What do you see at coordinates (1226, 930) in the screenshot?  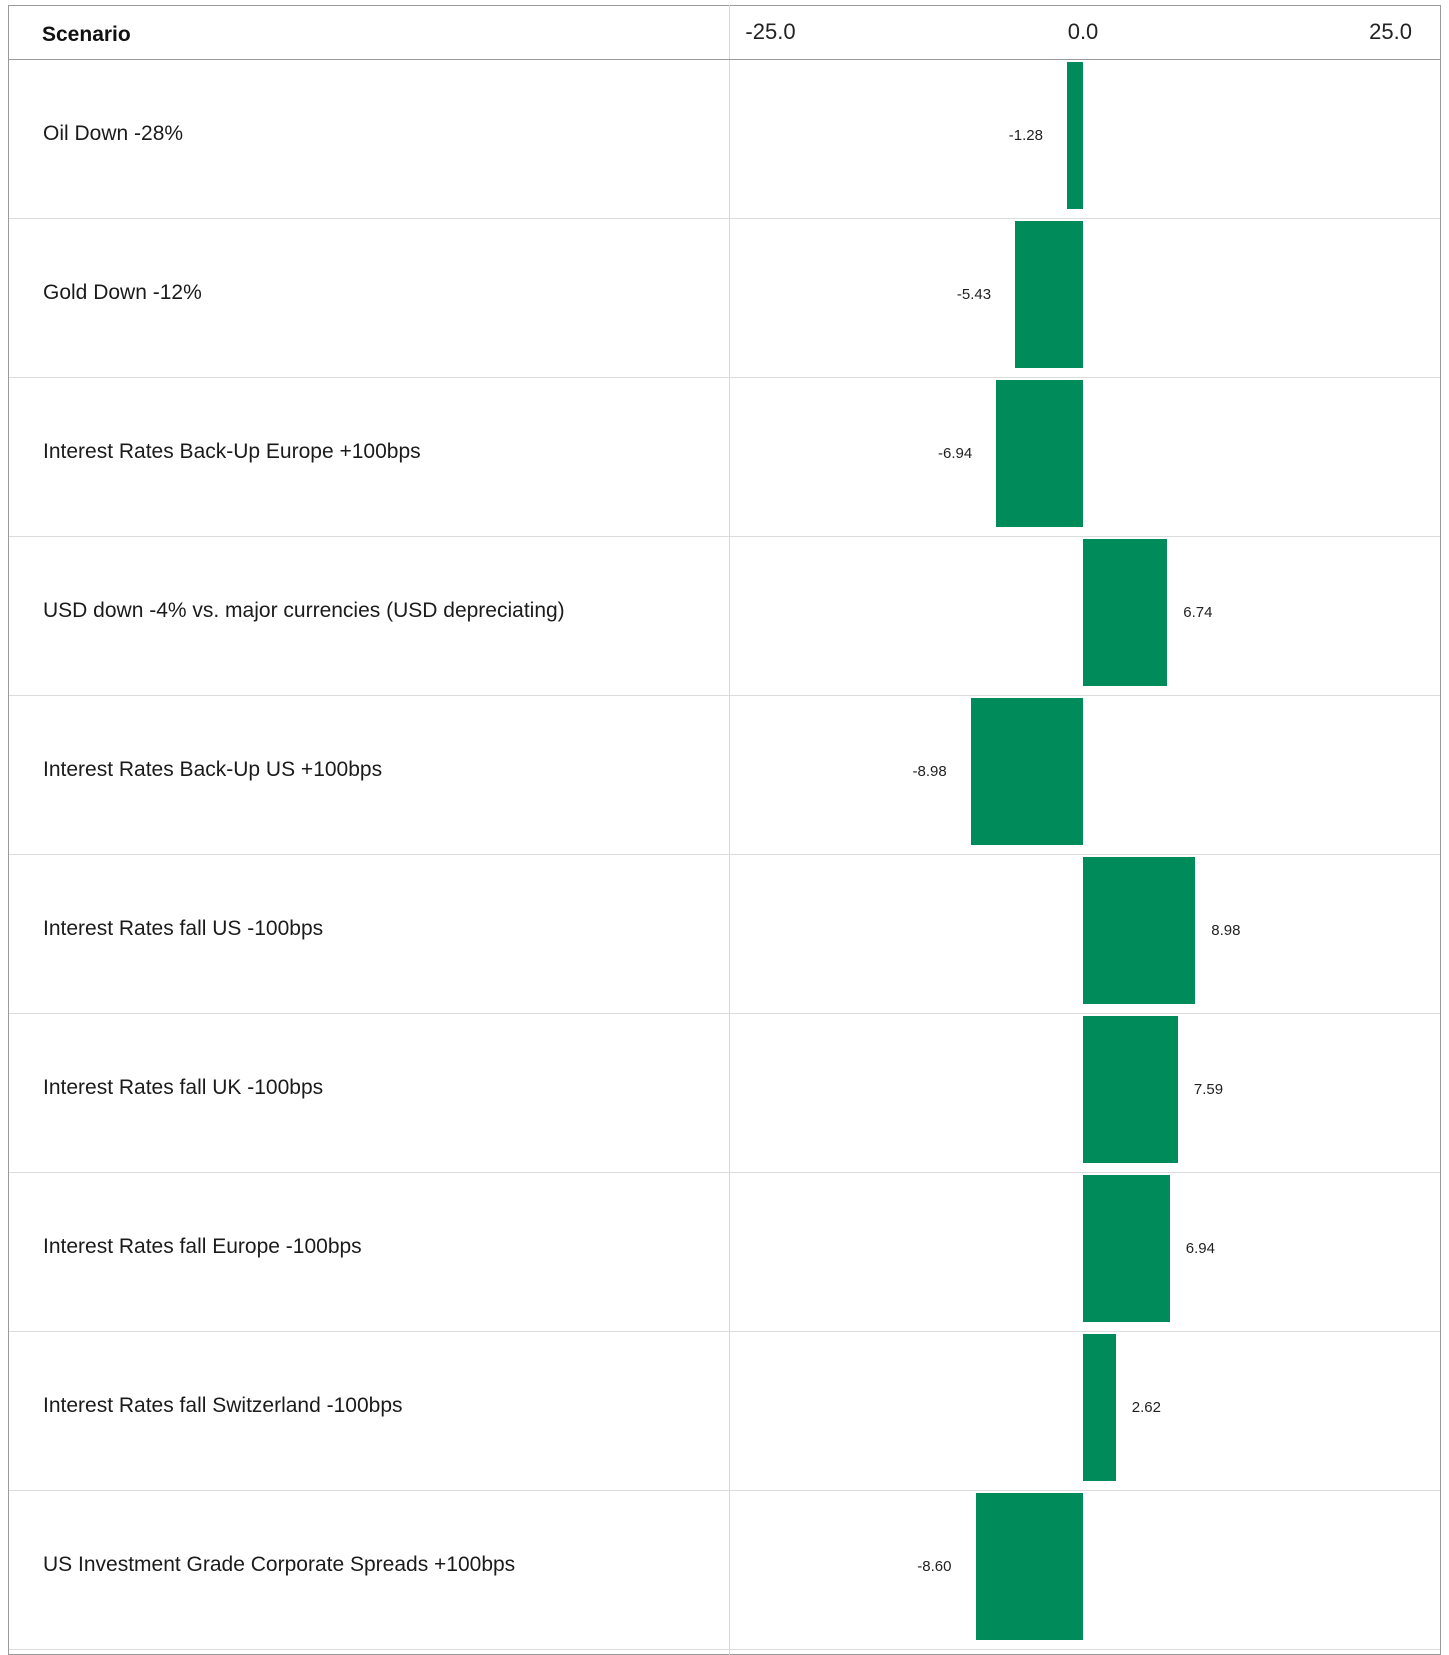 I see `bar-value-label: 8.98` at bounding box center [1226, 930].